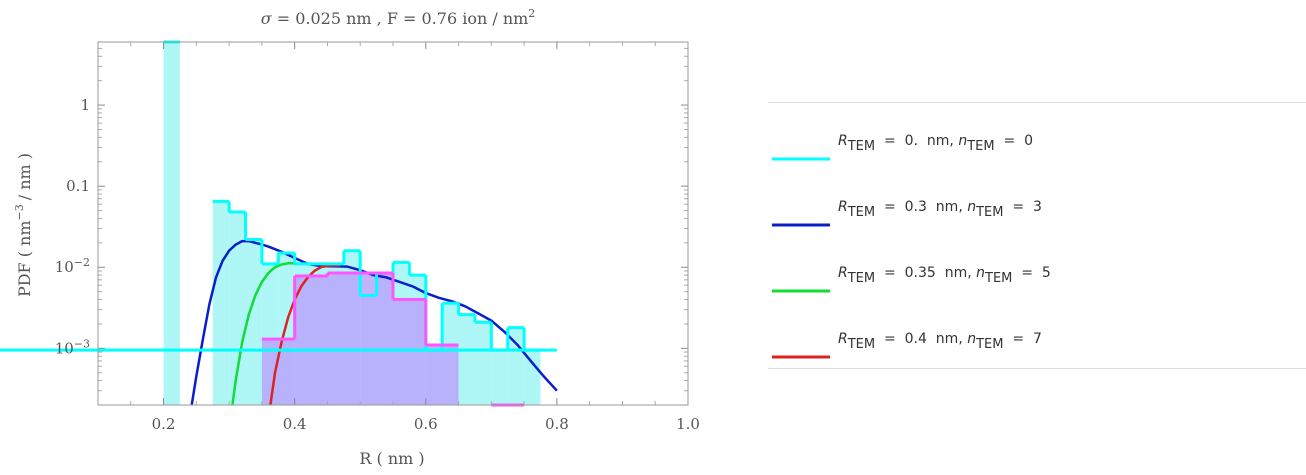 Image resolution: width=1306 pixels, height=475 pixels. What do you see at coordinates (921, 339) in the screenshot?
I see `legend-r-value: = 0.4 nm,` at bounding box center [921, 339].